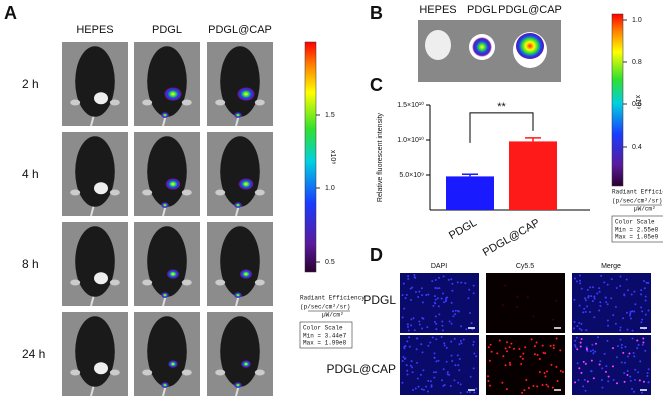 This screenshot has width=663, height=410. I want to click on panel-label: D, so click(376, 255).